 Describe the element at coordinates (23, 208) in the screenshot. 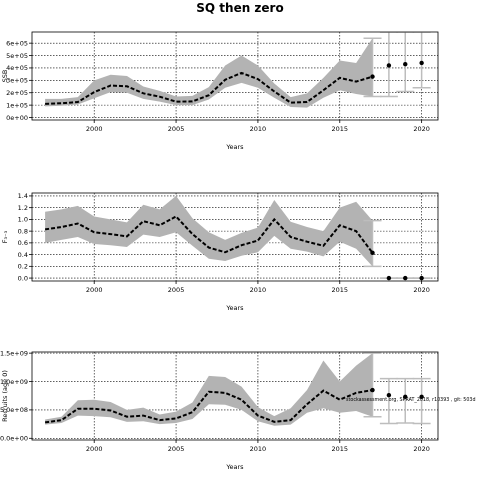

I see `y-tick-label: 1.2` at that location.